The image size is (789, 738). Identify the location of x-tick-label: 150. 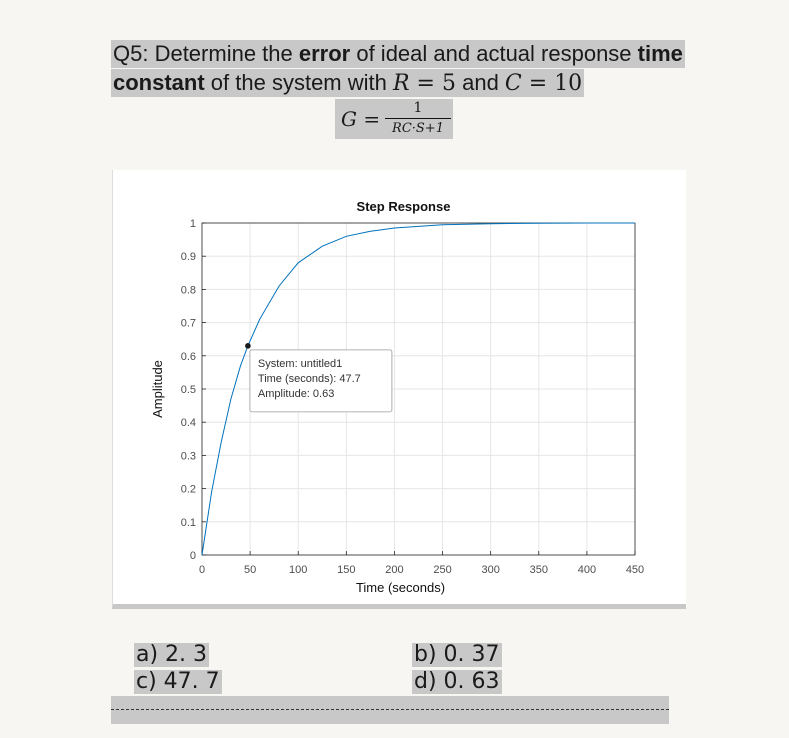
(346, 570).